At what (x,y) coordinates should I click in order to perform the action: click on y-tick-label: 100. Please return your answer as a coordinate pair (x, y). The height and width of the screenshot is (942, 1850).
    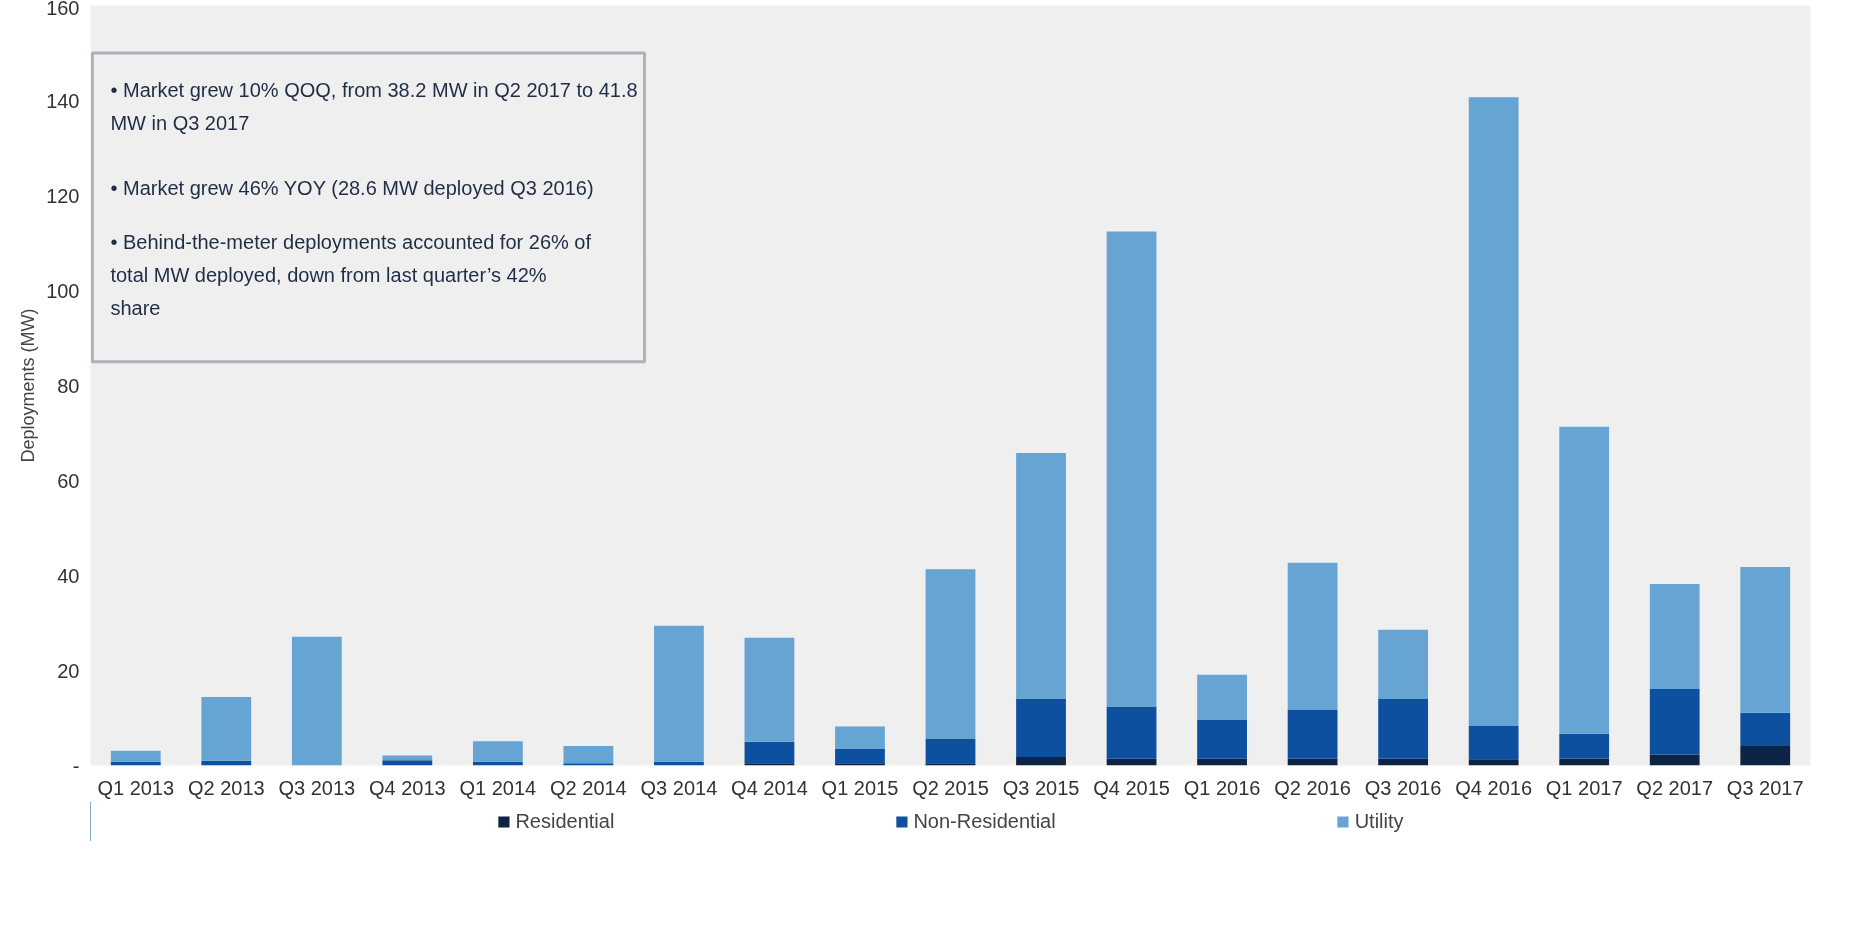
    Looking at the image, I should click on (63, 290).